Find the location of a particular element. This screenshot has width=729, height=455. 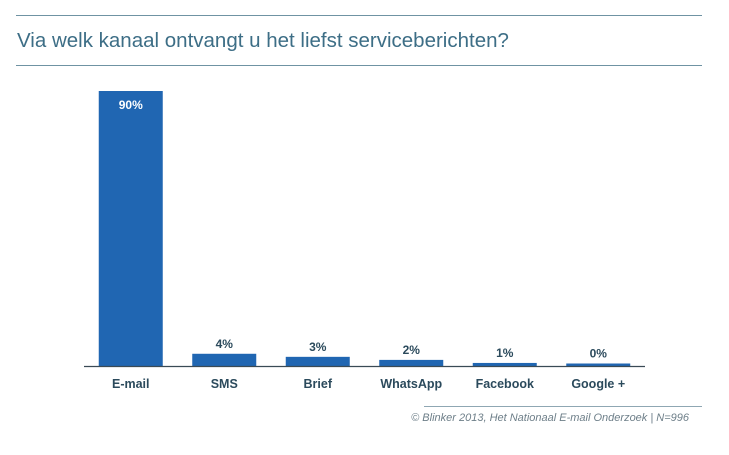

source-rule is located at coordinates (563, 406).